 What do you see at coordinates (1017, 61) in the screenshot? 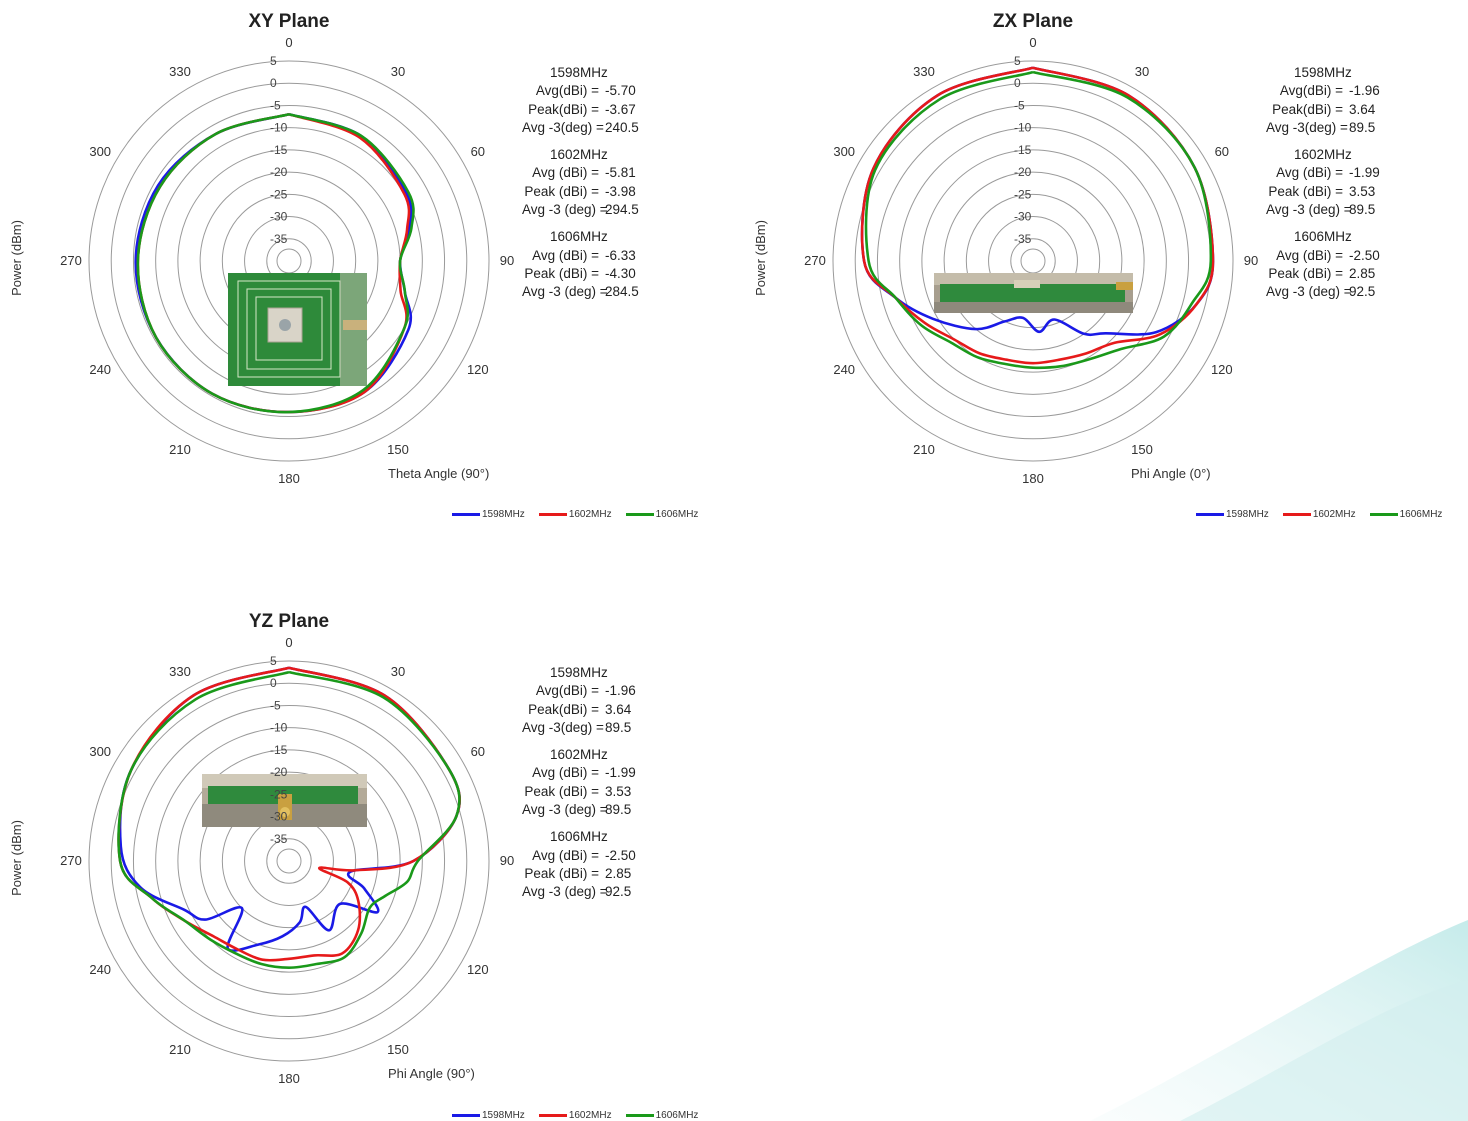
I see `radial-tick-label: 5` at bounding box center [1017, 61].